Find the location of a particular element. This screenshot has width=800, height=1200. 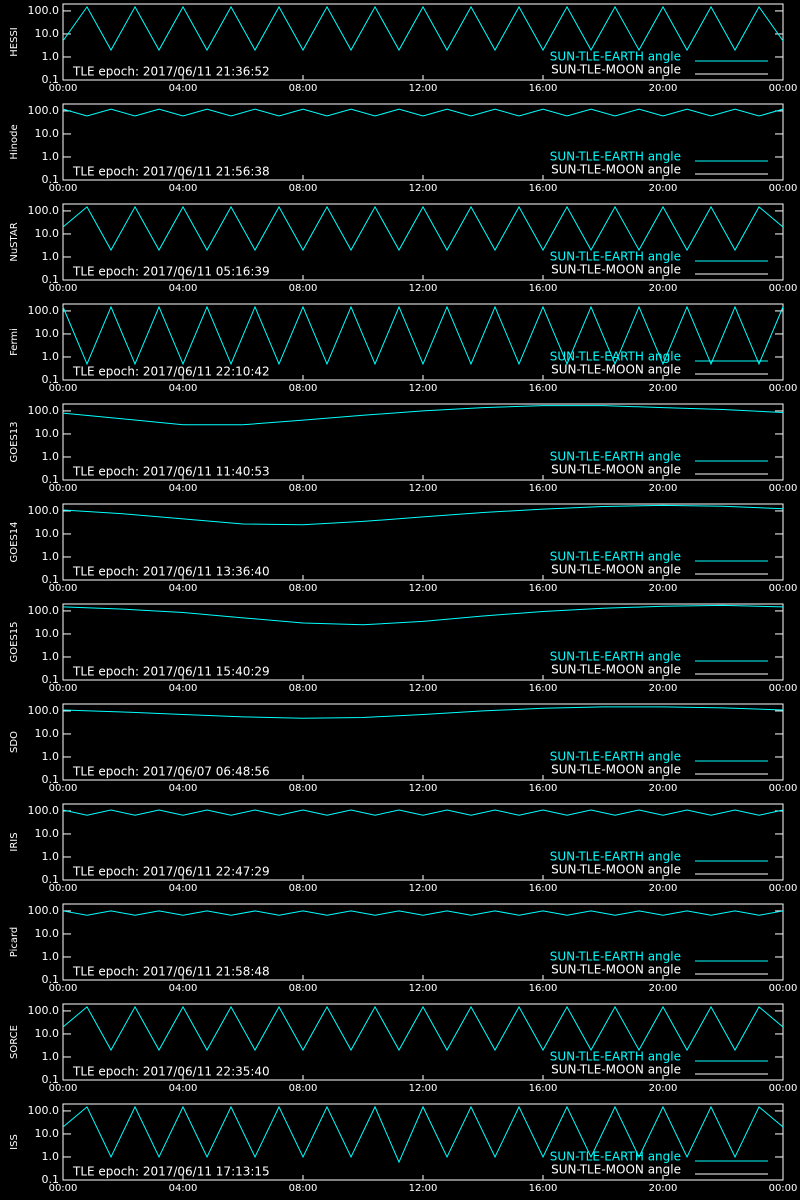

annotation: TLE epoch: 2017/06/11 11:40:53 is located at coordinates (171, 472).